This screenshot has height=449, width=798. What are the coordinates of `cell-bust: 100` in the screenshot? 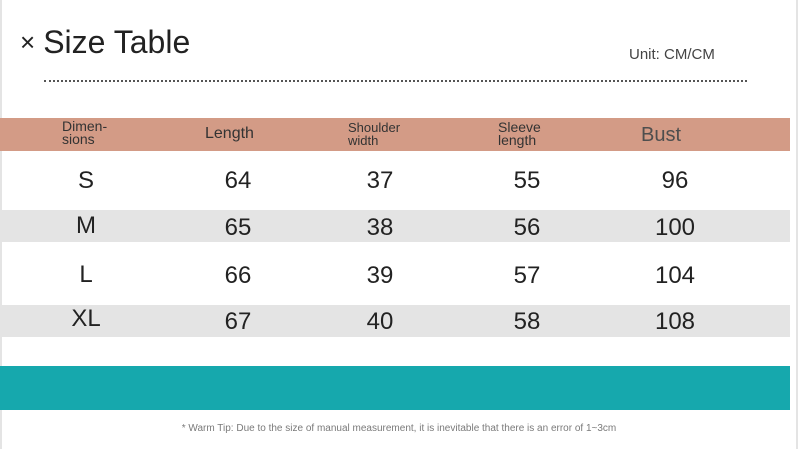 It's located at (675, 227).